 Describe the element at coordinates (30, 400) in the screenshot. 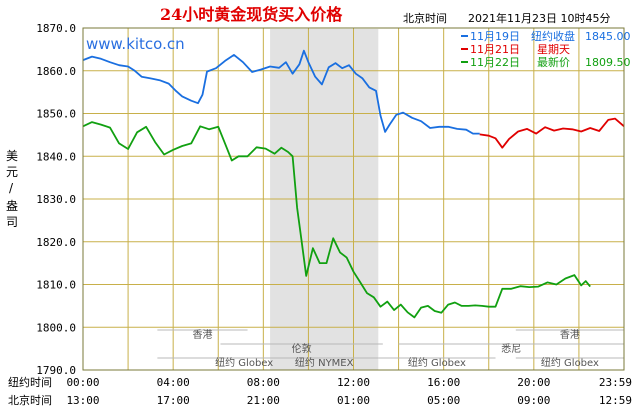

I see `x-row-label-bj: 北京时间` at that location.